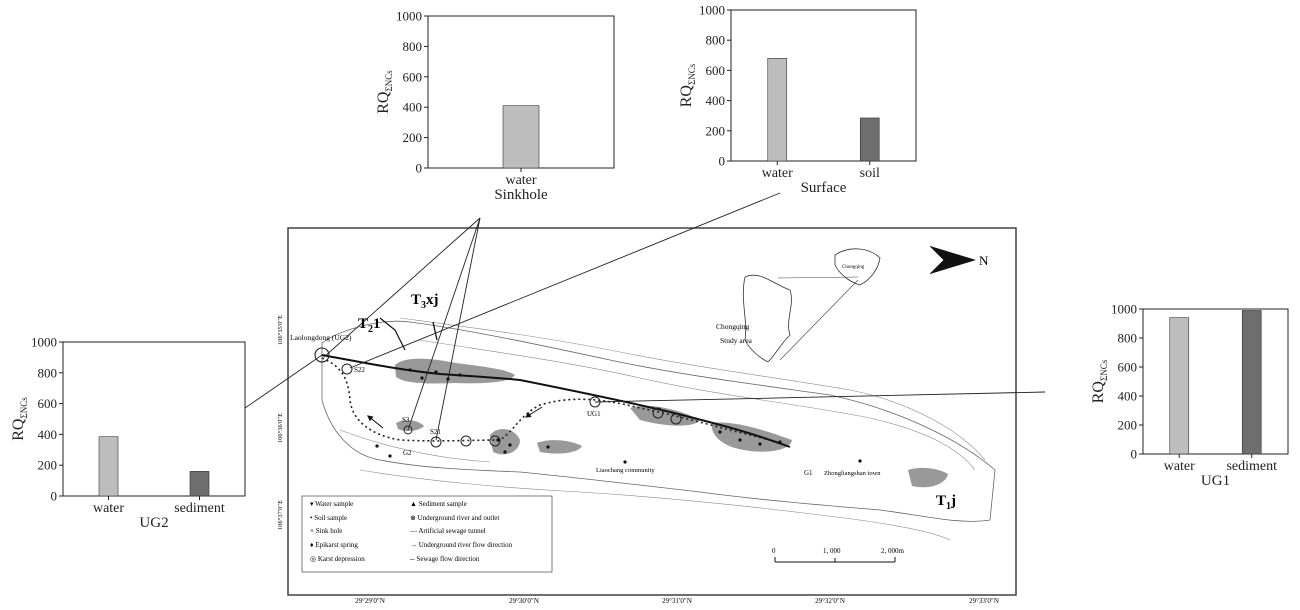 The height and width of the screenshot is (610, 1300). What do you see at coordinates (774, 551) in the screenshot?
I see `scale-0: 0` at bounding box center [774, 551].